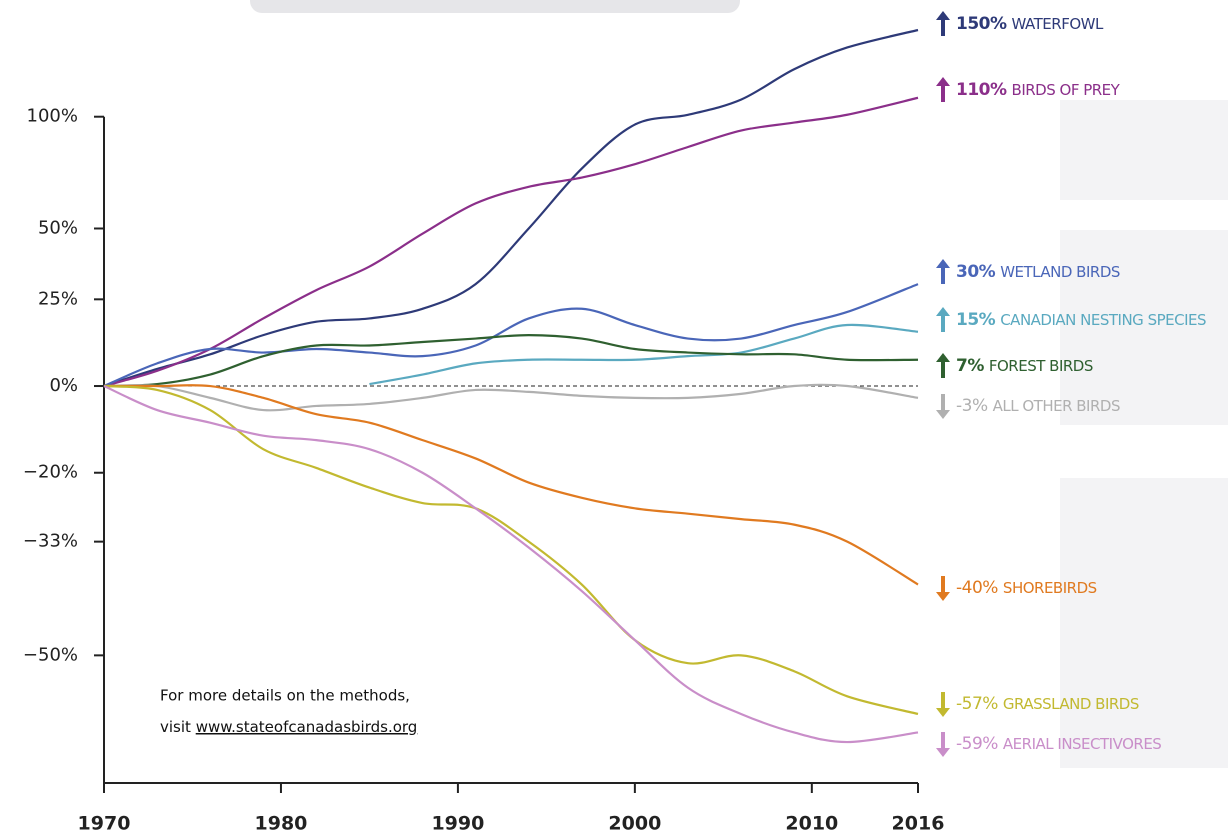 Image resolution: width=1228 pixels, height=835 pixels. I want to click on note-text: For more details on the methods,, so click(285, 696).